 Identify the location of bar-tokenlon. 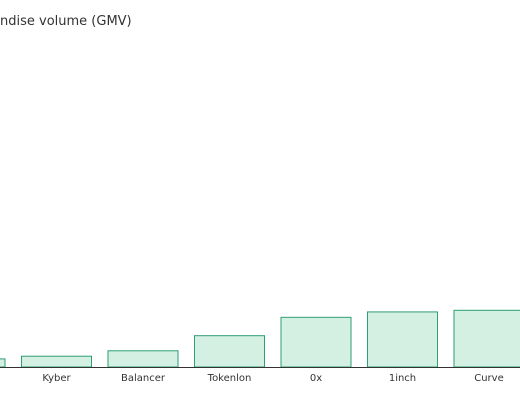
(229, 351).